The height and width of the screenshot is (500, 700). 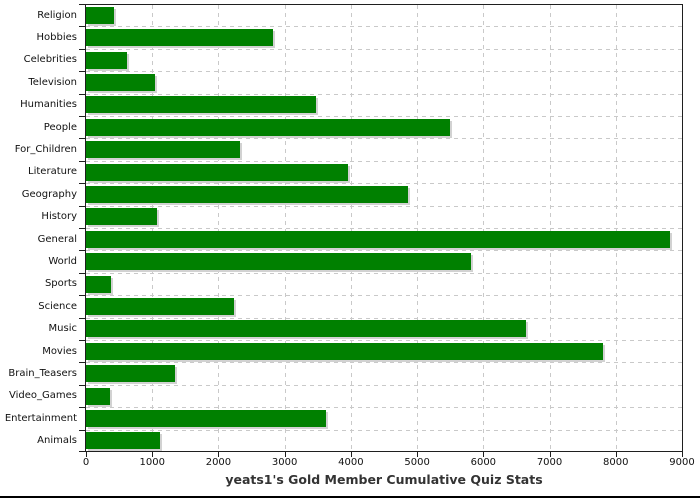 What do you see at coordinates (57, 441) in the screenshot?
I see `y-axis-label: Animals` at bounding box center [57, 441].